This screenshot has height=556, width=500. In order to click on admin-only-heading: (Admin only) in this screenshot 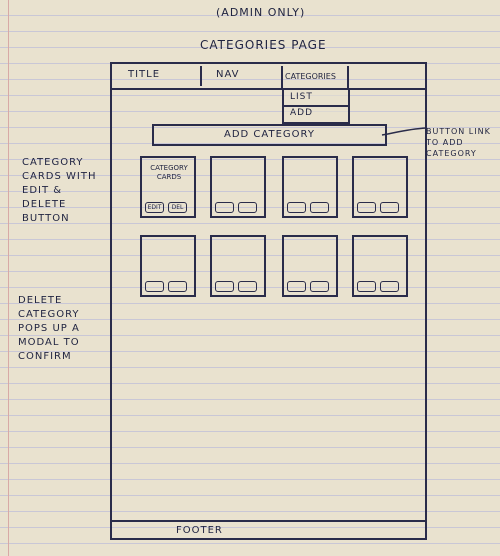, I will do `click(261, 12)`.